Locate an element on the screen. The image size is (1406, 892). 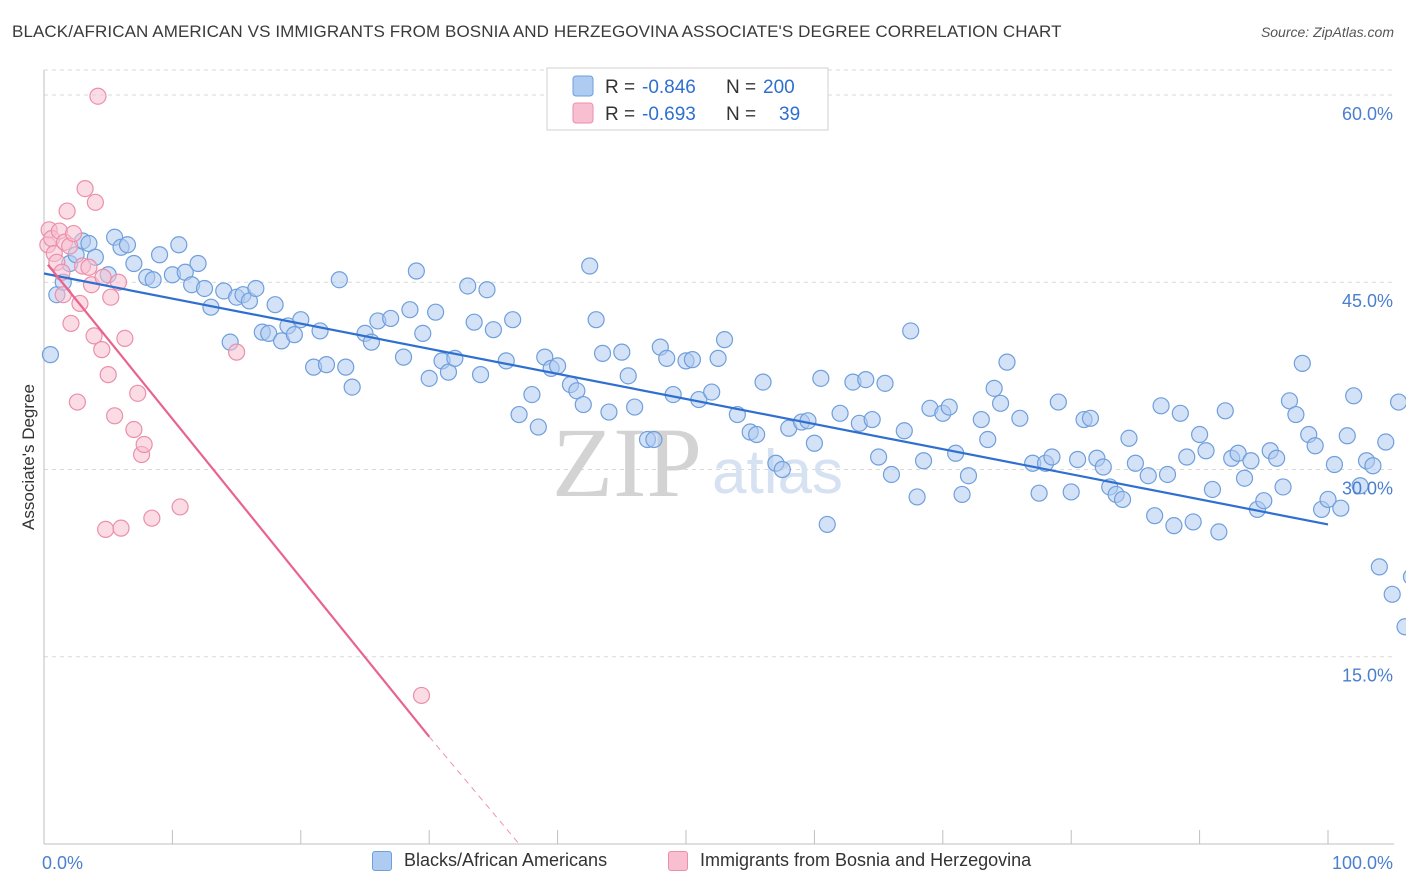
legend-pink-n-value: 39 is located at coordinates (789, 114).